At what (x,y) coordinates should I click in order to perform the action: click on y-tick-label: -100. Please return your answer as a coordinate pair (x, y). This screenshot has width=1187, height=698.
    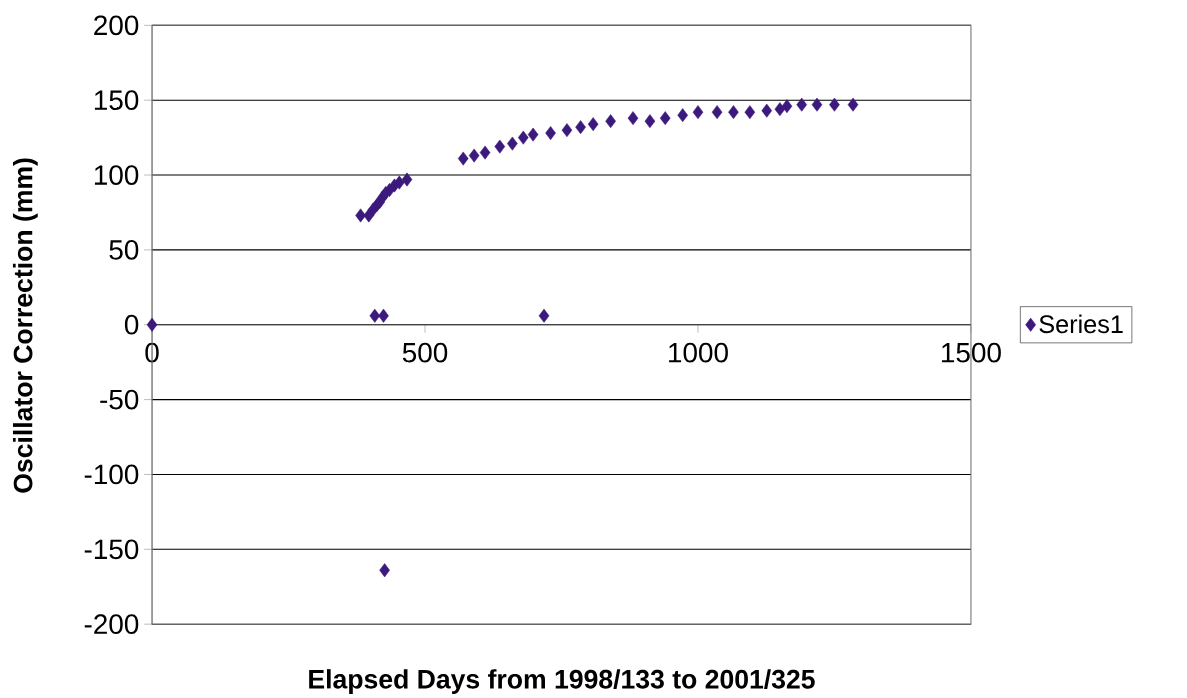
    Looking at the image, I should click on (111, 474).